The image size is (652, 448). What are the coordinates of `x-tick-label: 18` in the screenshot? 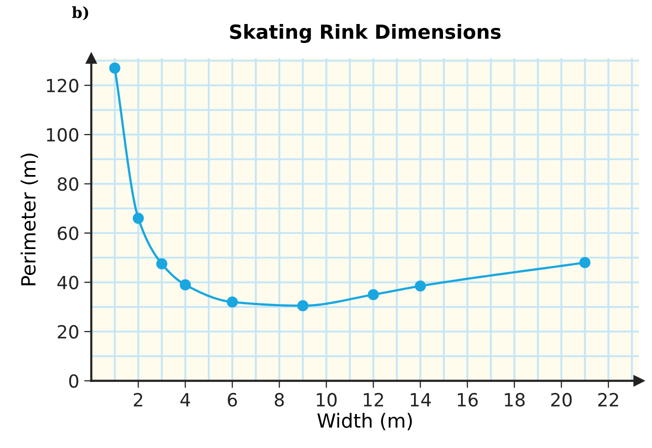 It's located at (514, 399).